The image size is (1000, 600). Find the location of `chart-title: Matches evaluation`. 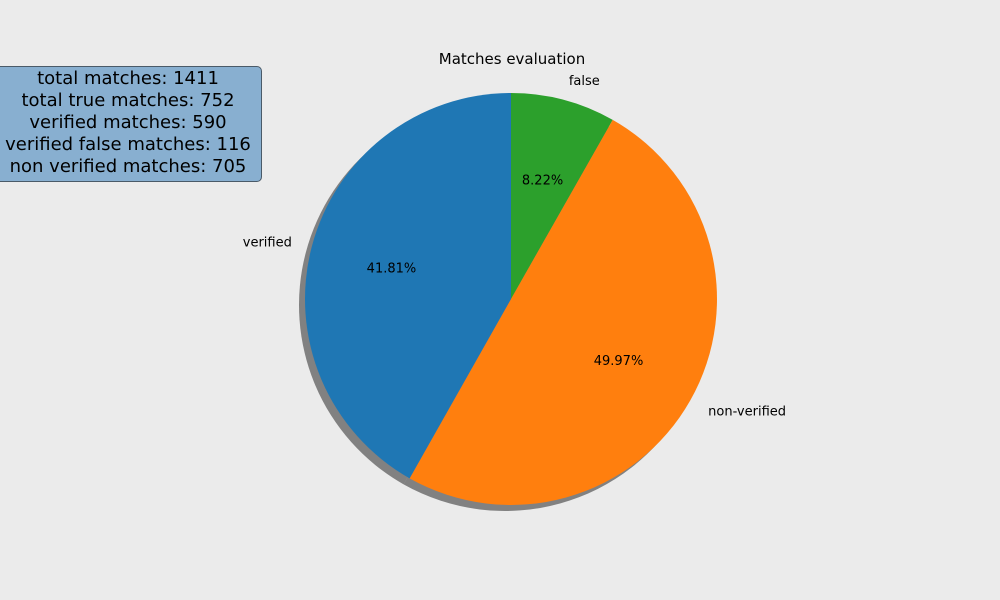

chart-title: Matches evaluation is located at coordinates (512, 59).